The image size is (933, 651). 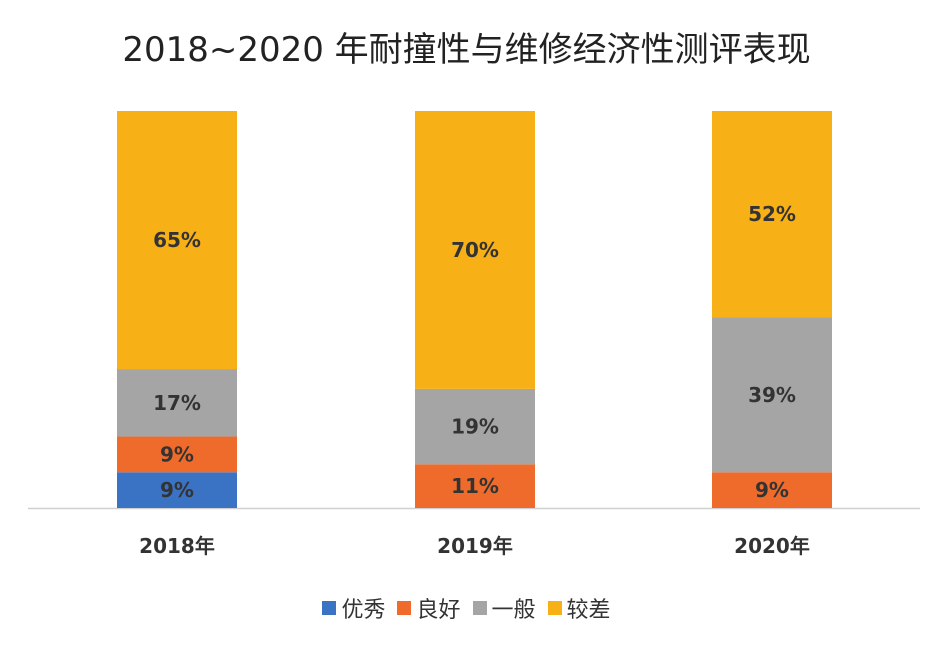 What do you see at coordinates (466, 50) in the screenshot?
I see `chart-title: 2018~2020 年耐撞性与维修经济性测评表现` at bounding box center [466, 50].